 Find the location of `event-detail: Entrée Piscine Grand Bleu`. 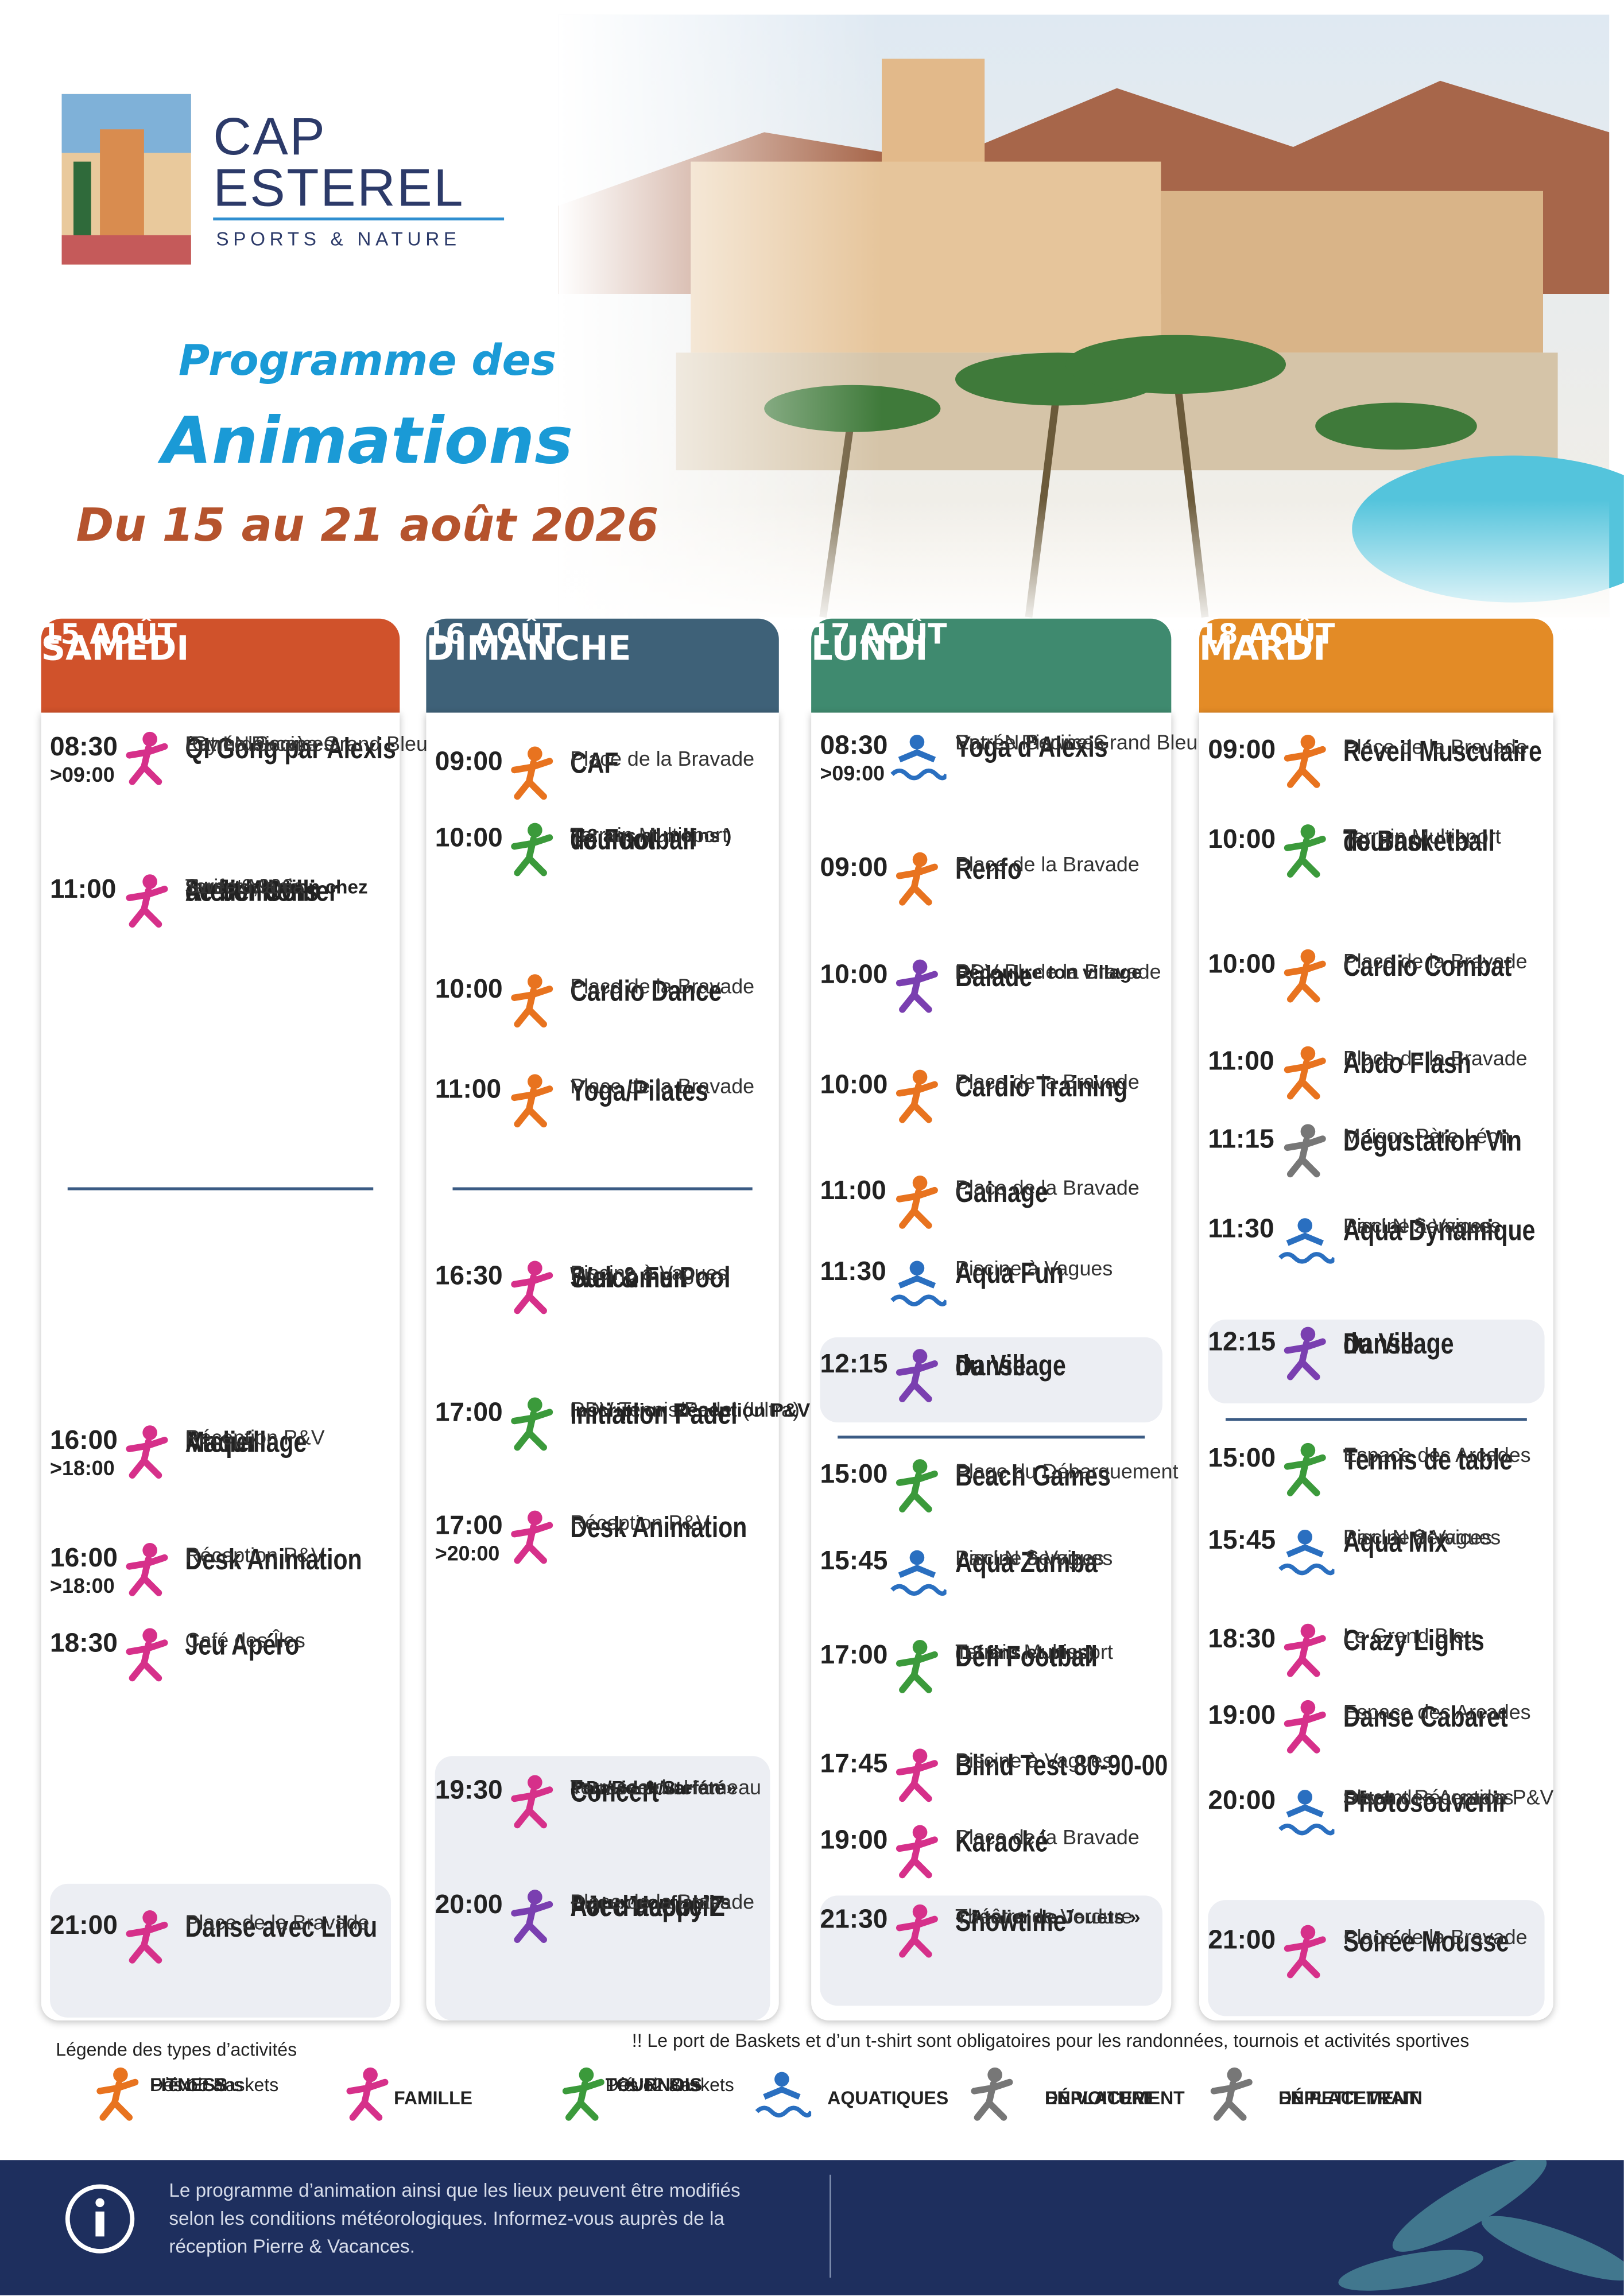

event-detail: Entrée Piscine Grand Bleu is located at coordinates (1076, 742).